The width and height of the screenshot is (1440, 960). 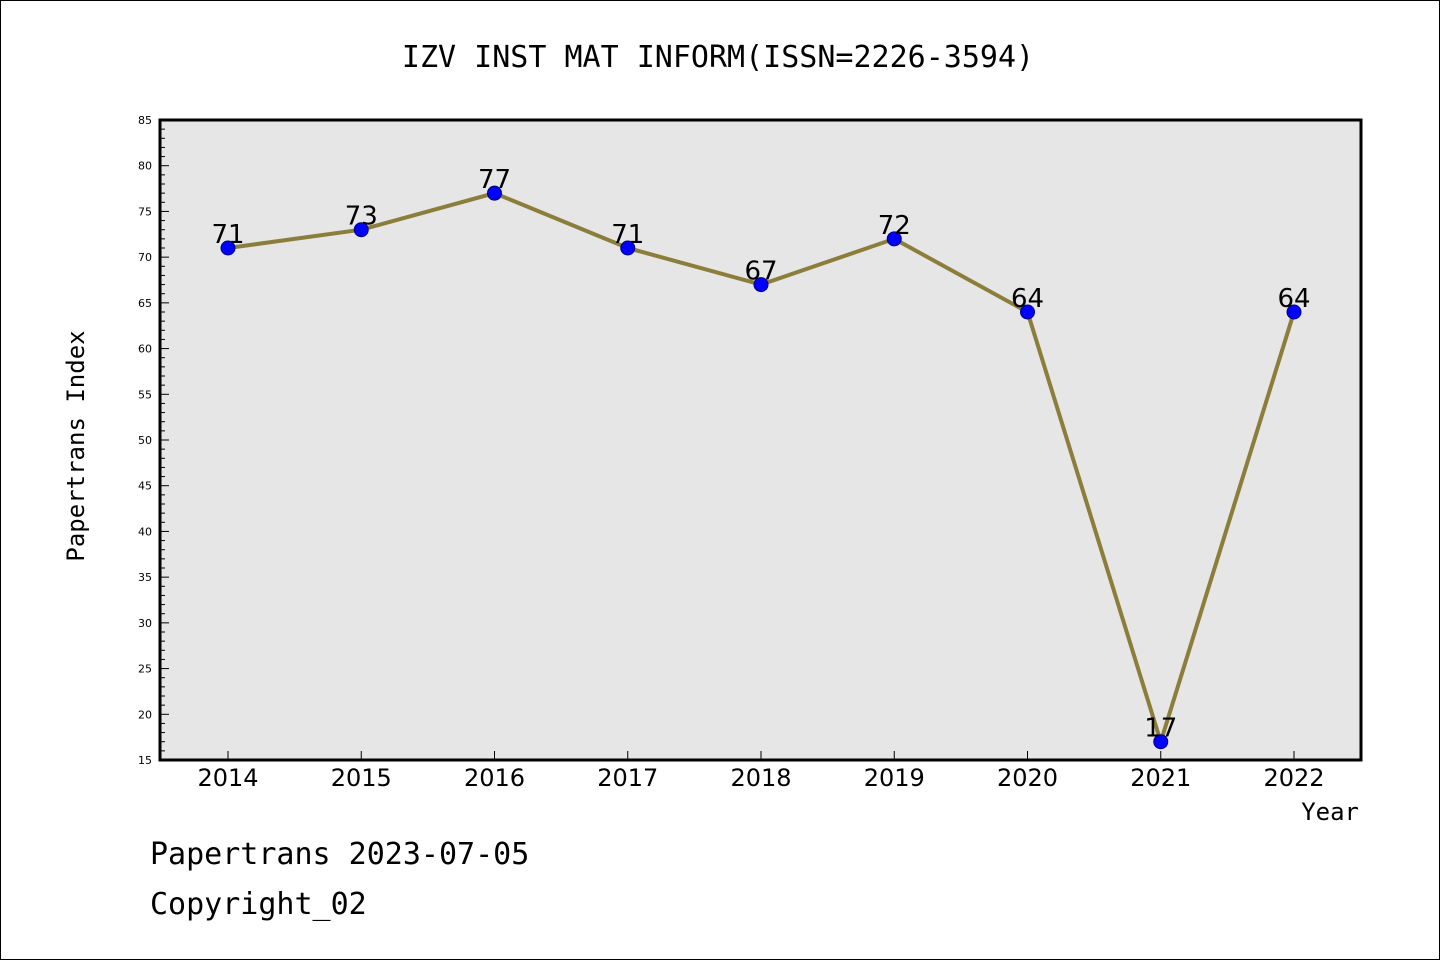 What do you see at coordinates (145, 486) in the screenshot?
I see `y-tick-label: 45` at bounding box center [145, 486].